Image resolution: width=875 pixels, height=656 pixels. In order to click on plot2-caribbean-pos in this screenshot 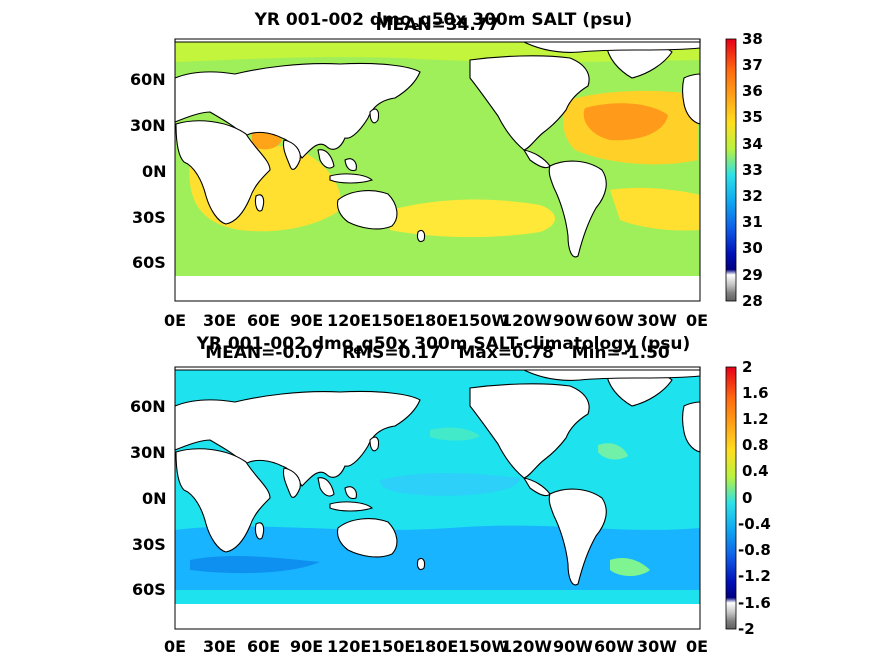, I will do `click(613, 451)`.